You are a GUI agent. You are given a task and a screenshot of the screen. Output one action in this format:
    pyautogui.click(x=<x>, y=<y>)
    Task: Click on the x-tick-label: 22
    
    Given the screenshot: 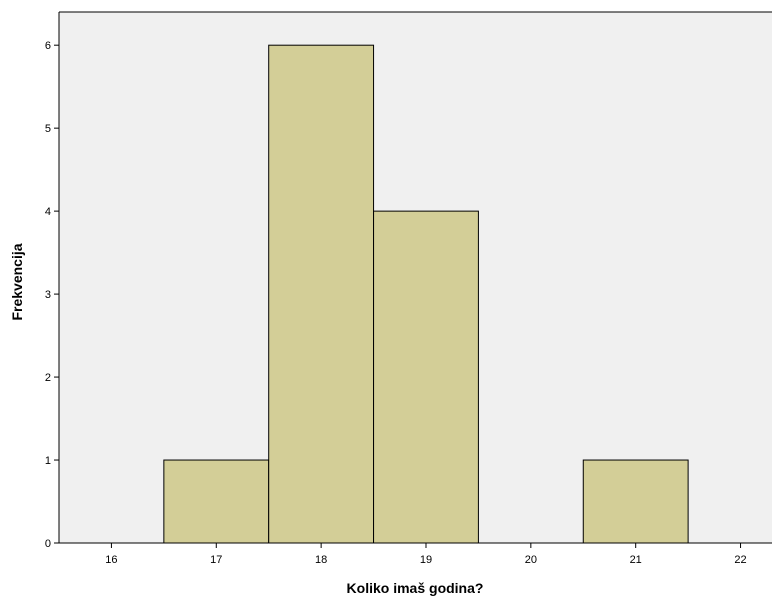 What is the action you would take?
    pyautogui.click(x=740, y=560)
    